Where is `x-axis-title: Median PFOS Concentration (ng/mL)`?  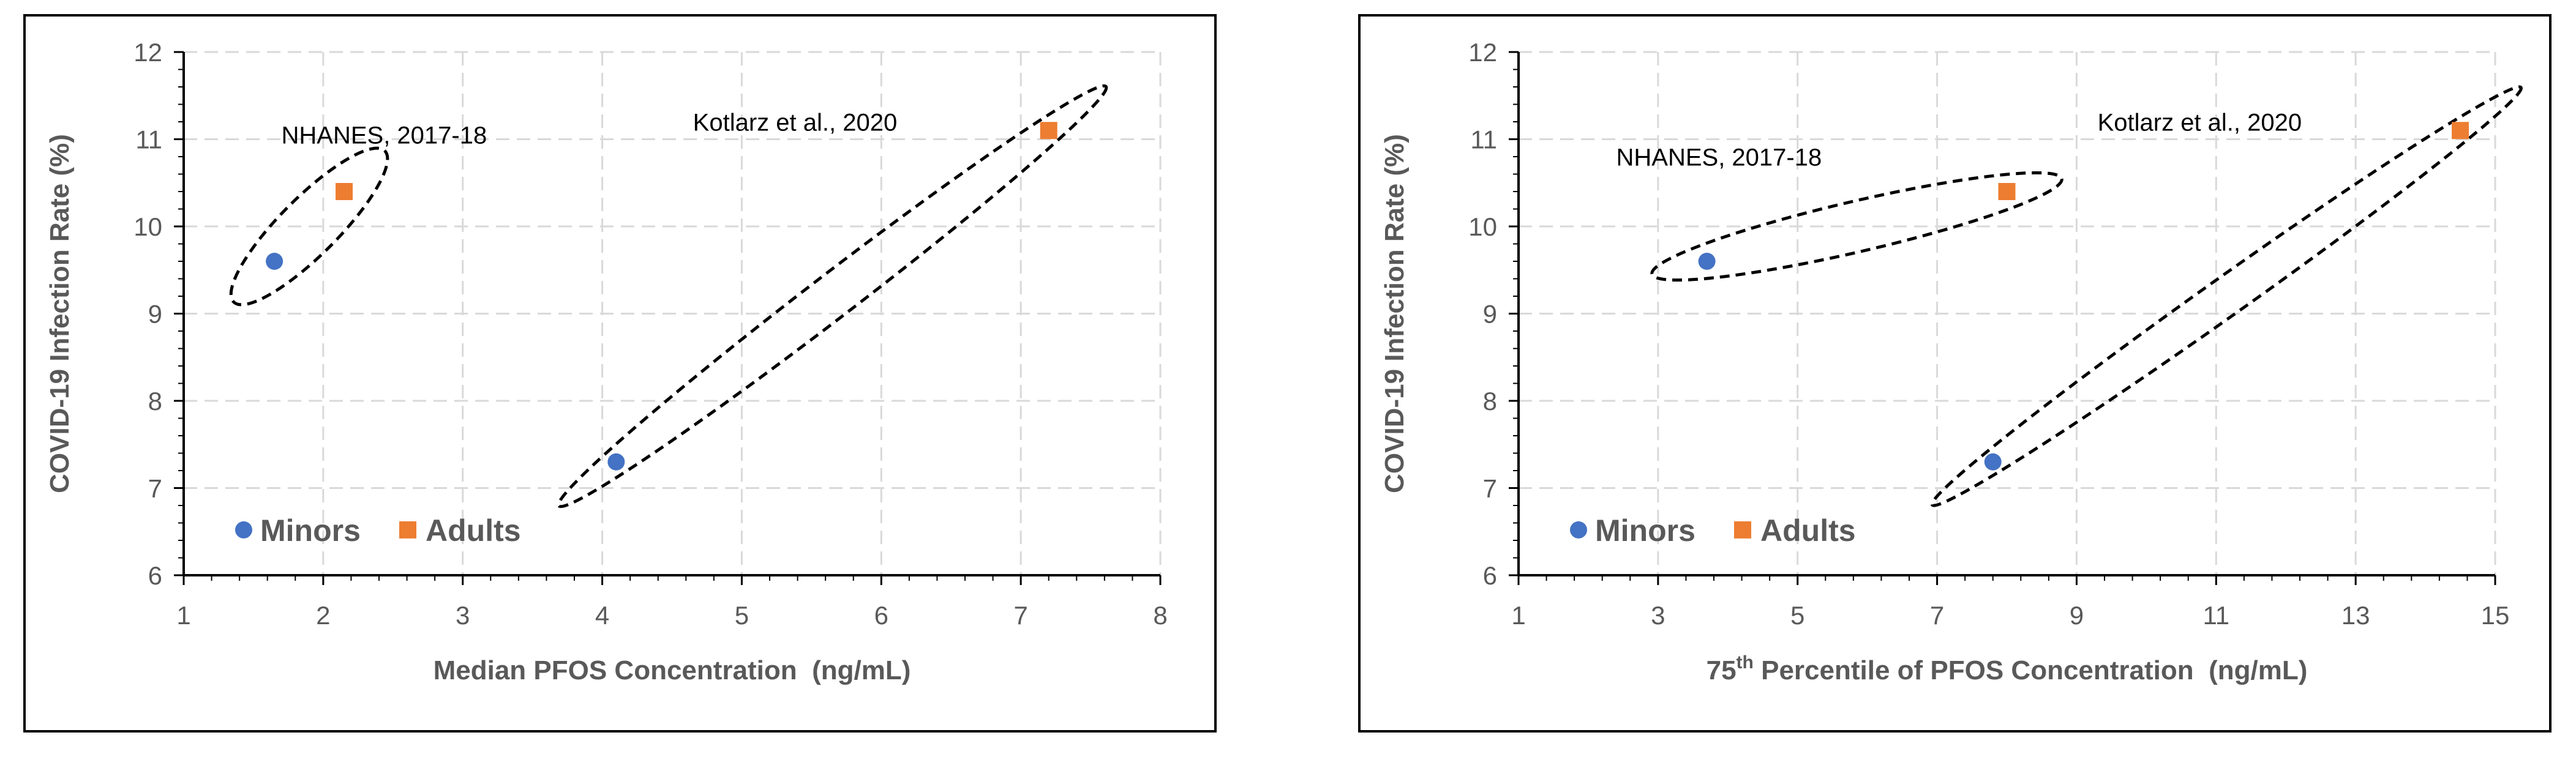
x-axis-title: Median PFOS Concentration (ng/mL) is located at coordinates (672, 670).